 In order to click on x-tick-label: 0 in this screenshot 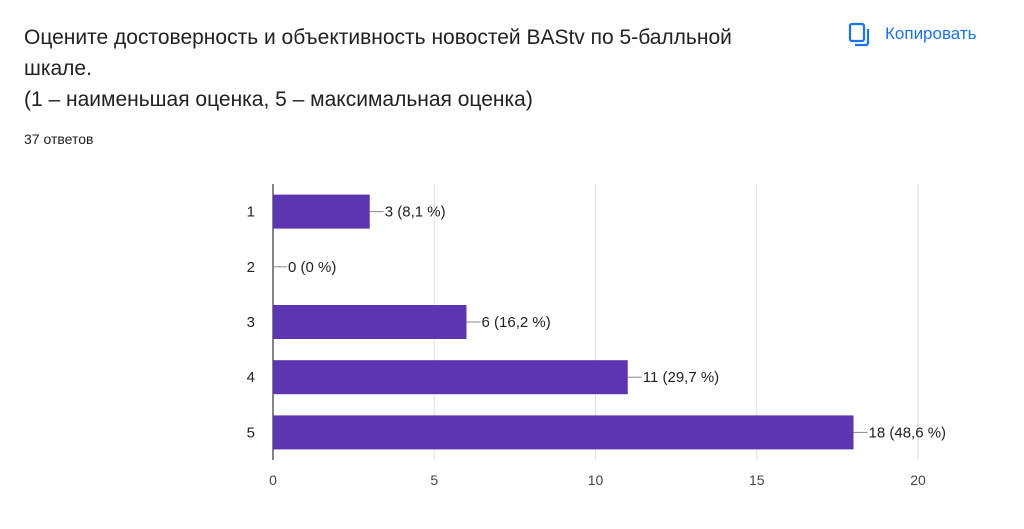, I will do `click(273, 480)`.